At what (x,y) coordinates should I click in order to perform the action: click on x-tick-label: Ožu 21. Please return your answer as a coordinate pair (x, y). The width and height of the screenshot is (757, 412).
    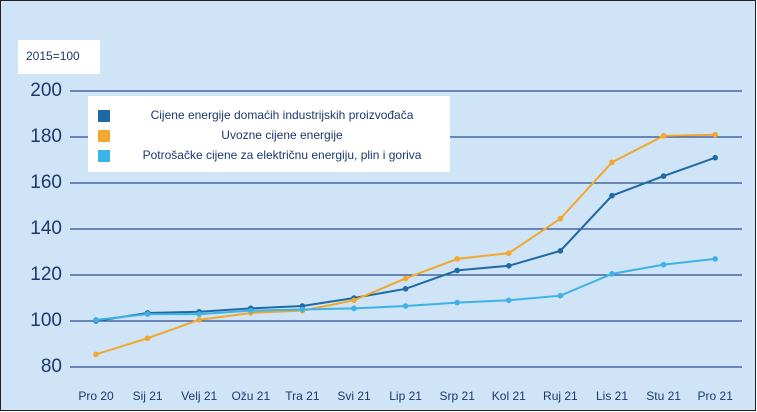
    Looking at the image, I should click on (250, 396).